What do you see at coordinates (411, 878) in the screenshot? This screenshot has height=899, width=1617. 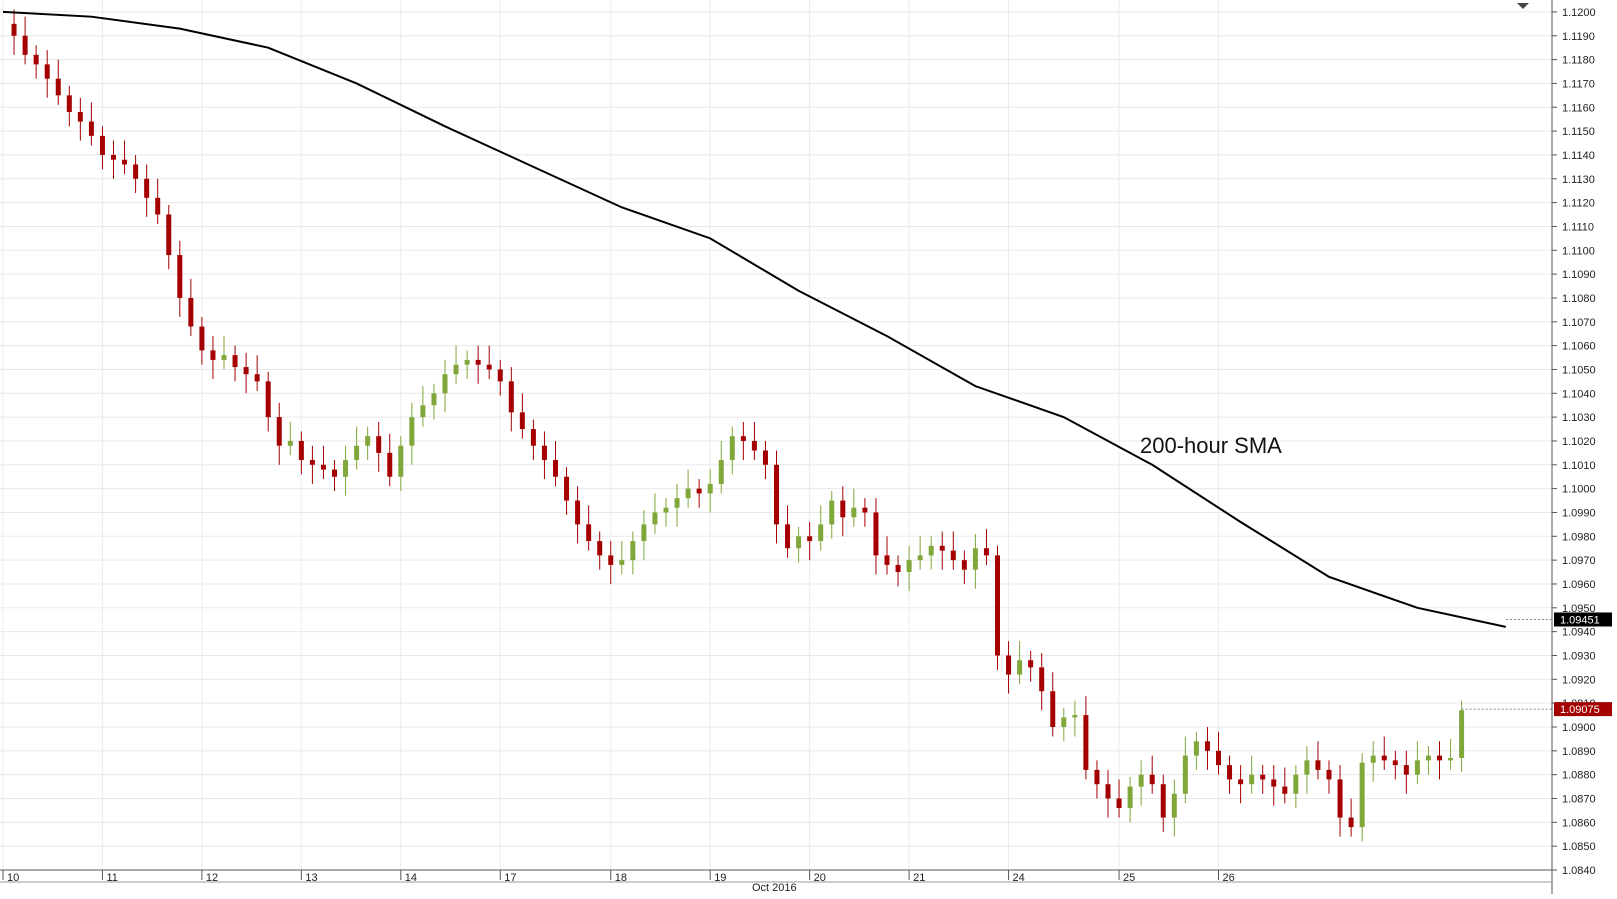 I see `x-tick-label: 14` at bounding box center [411, 878].